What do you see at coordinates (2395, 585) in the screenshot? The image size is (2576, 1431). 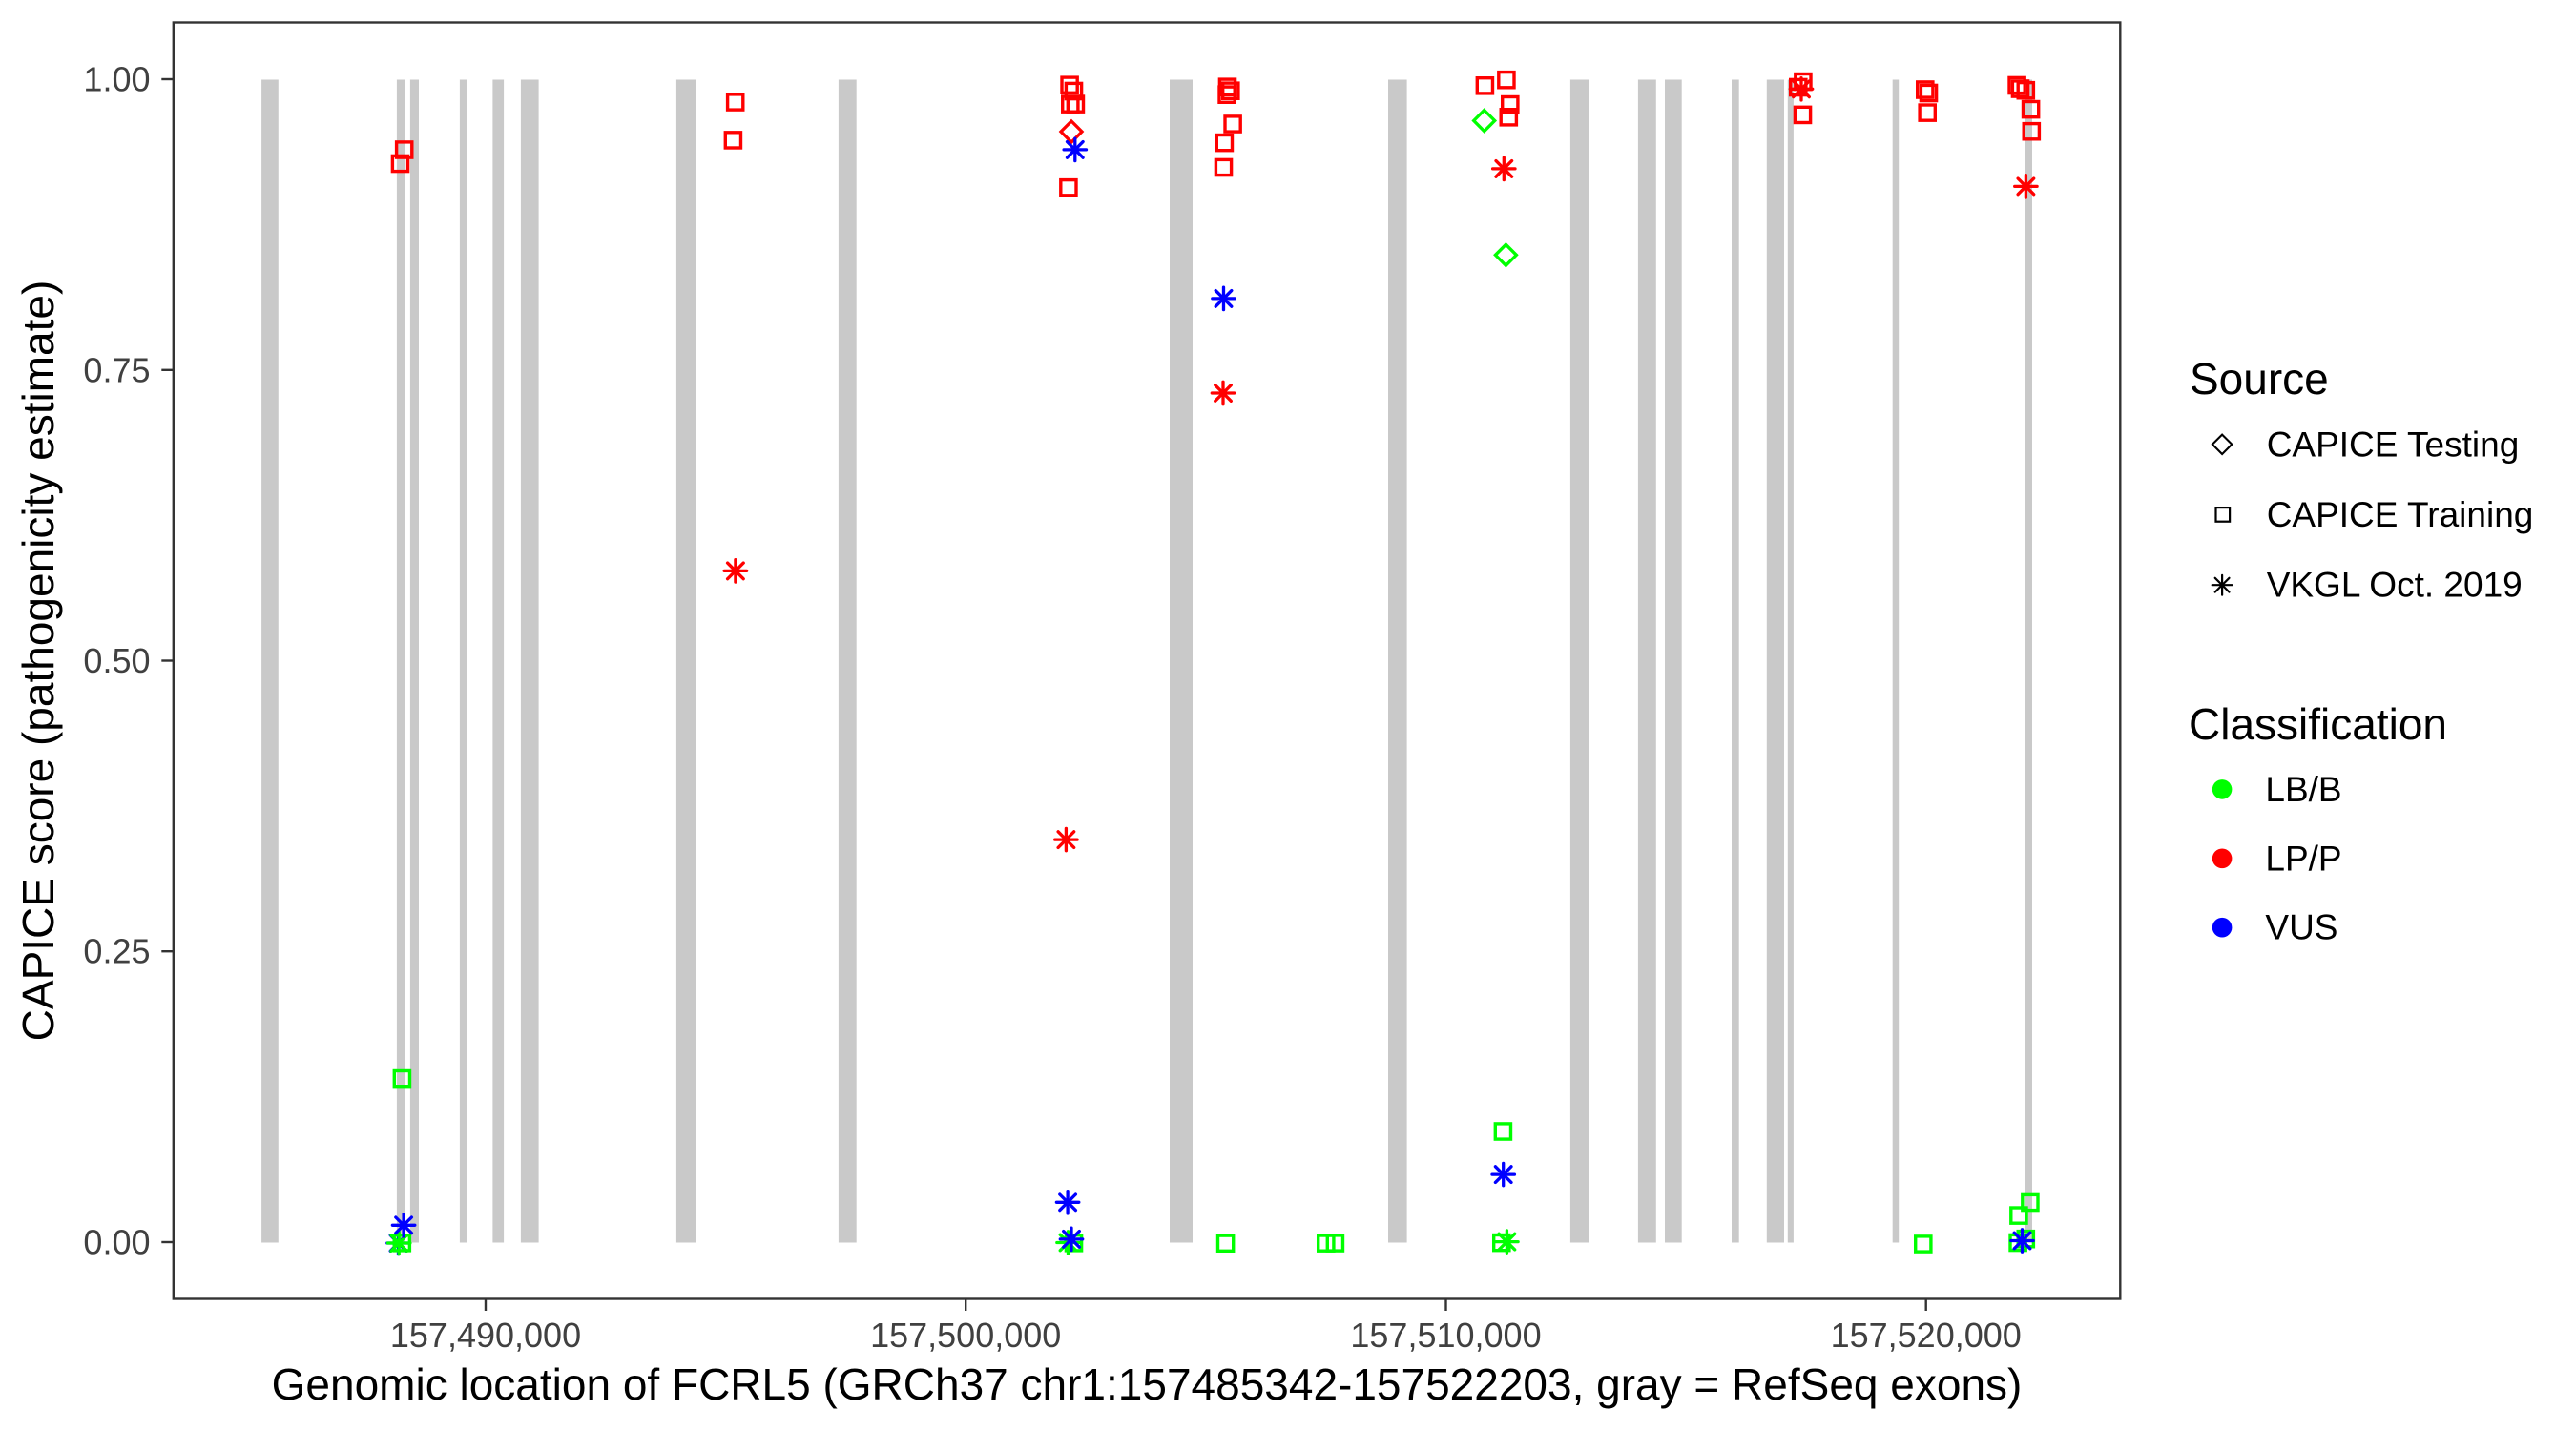 I see `svg-text: VKGL Oct. 2019` at bounding box center [2395, 585].